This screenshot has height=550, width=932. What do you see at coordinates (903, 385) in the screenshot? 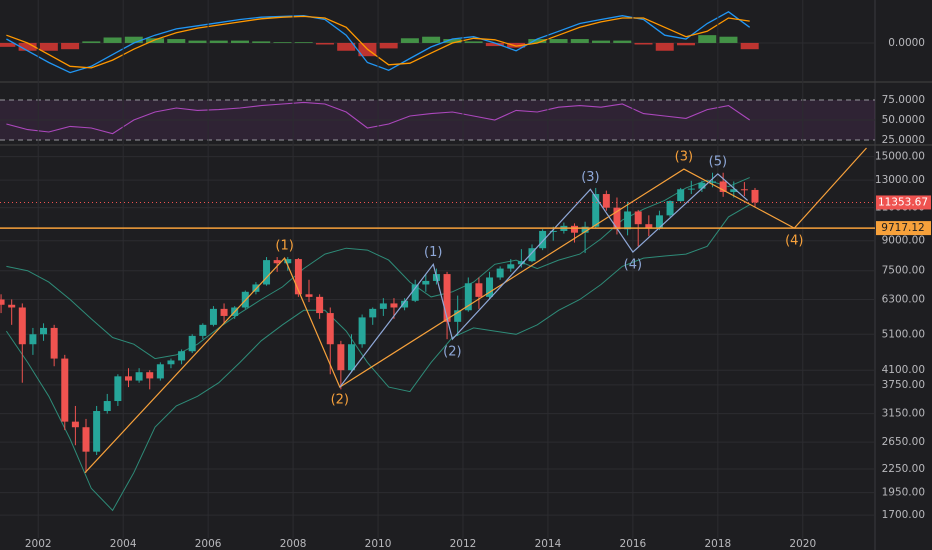
I see `y-tick-label: 3750.00` at bounding box center [903, 385].